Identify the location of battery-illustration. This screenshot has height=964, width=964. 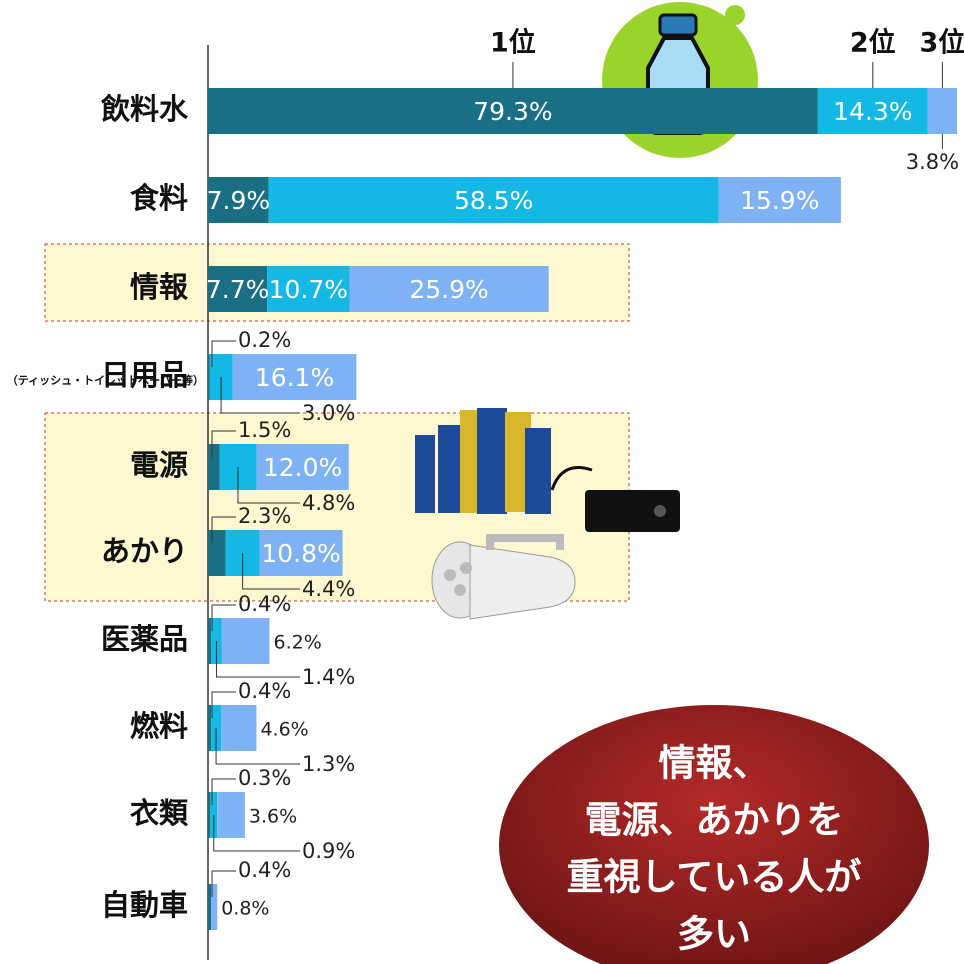
(547, 470).